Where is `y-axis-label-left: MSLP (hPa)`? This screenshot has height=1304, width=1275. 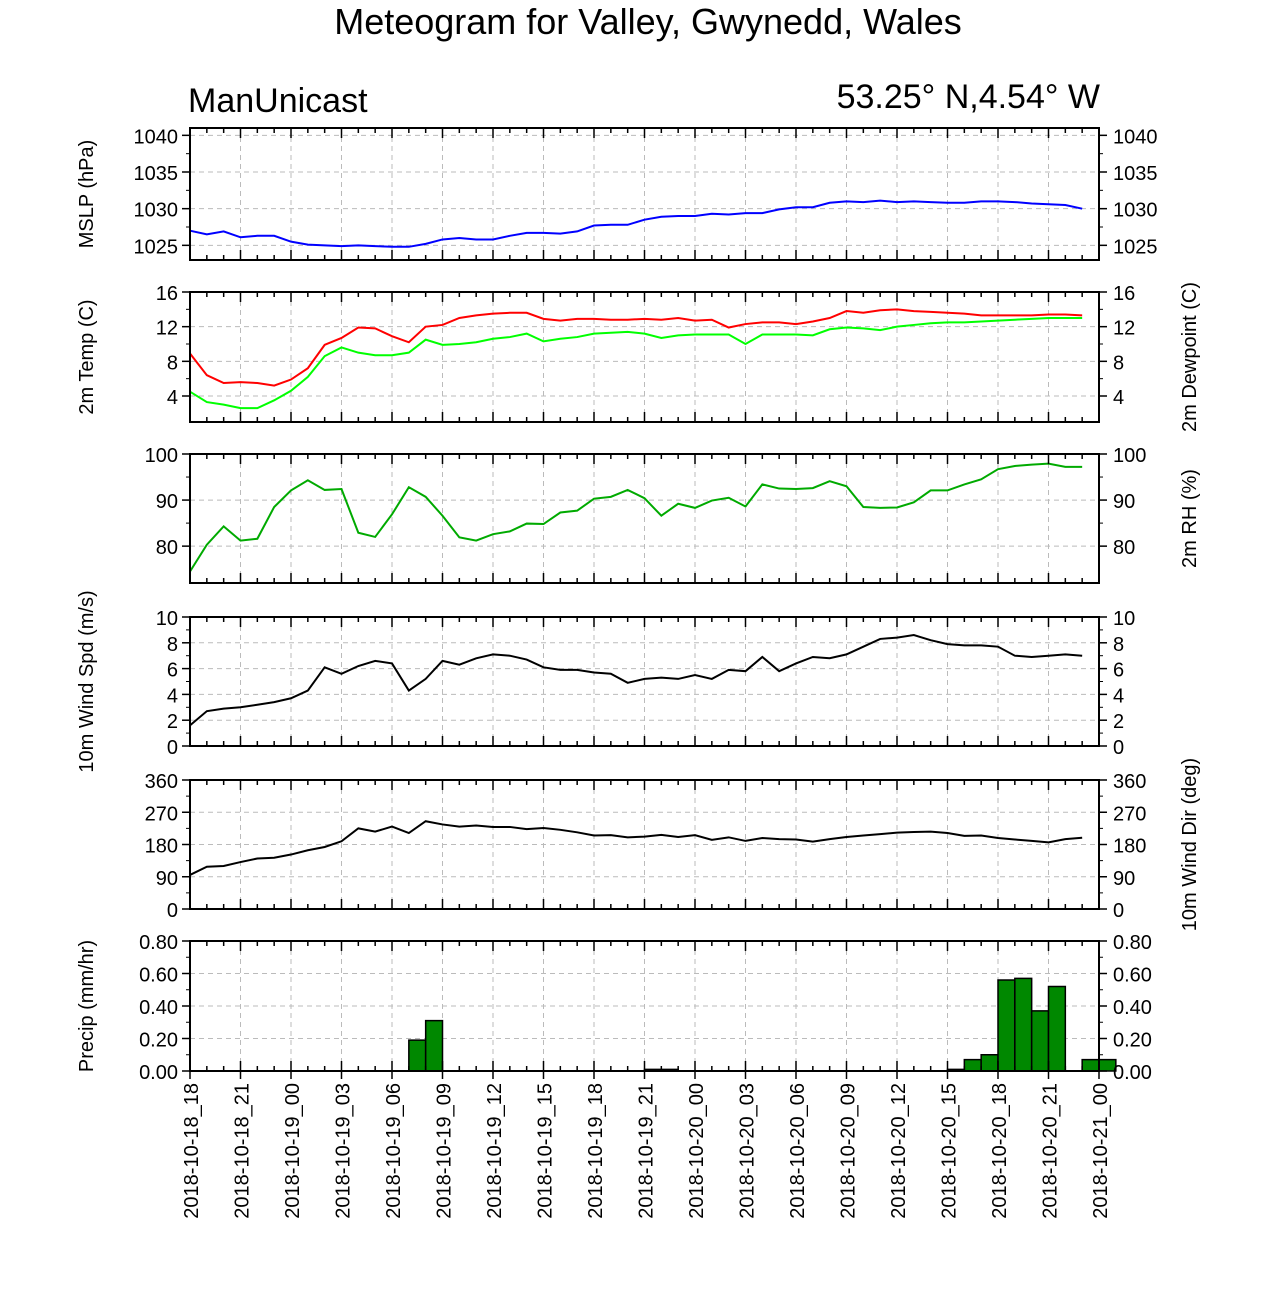
y-axis-label-left: MSLP (hPa) is located at coordinates (87, 194).